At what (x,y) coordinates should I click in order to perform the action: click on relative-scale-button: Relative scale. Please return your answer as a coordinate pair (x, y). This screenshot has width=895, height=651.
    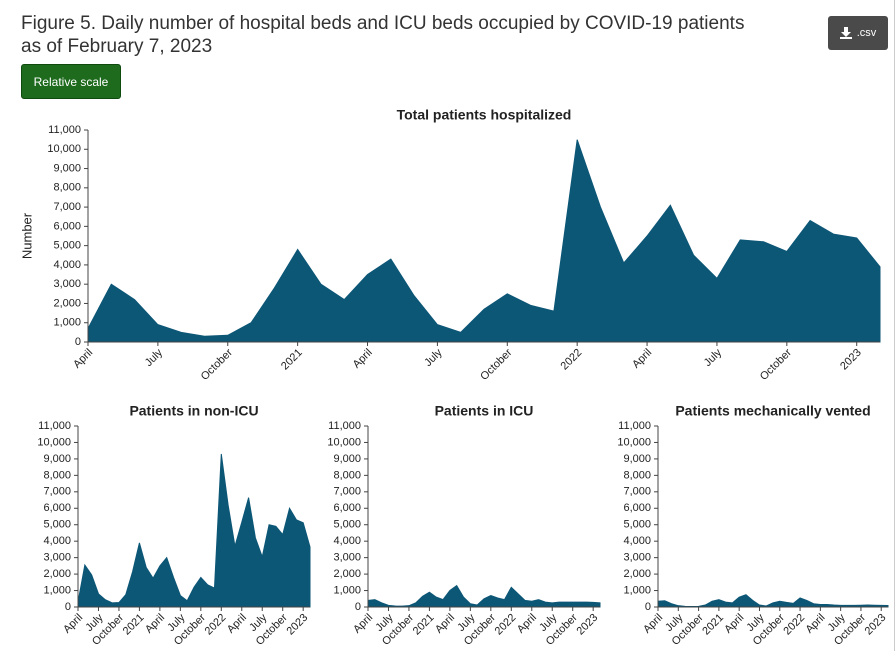
    Looking at the image, I should click on (71, 81).